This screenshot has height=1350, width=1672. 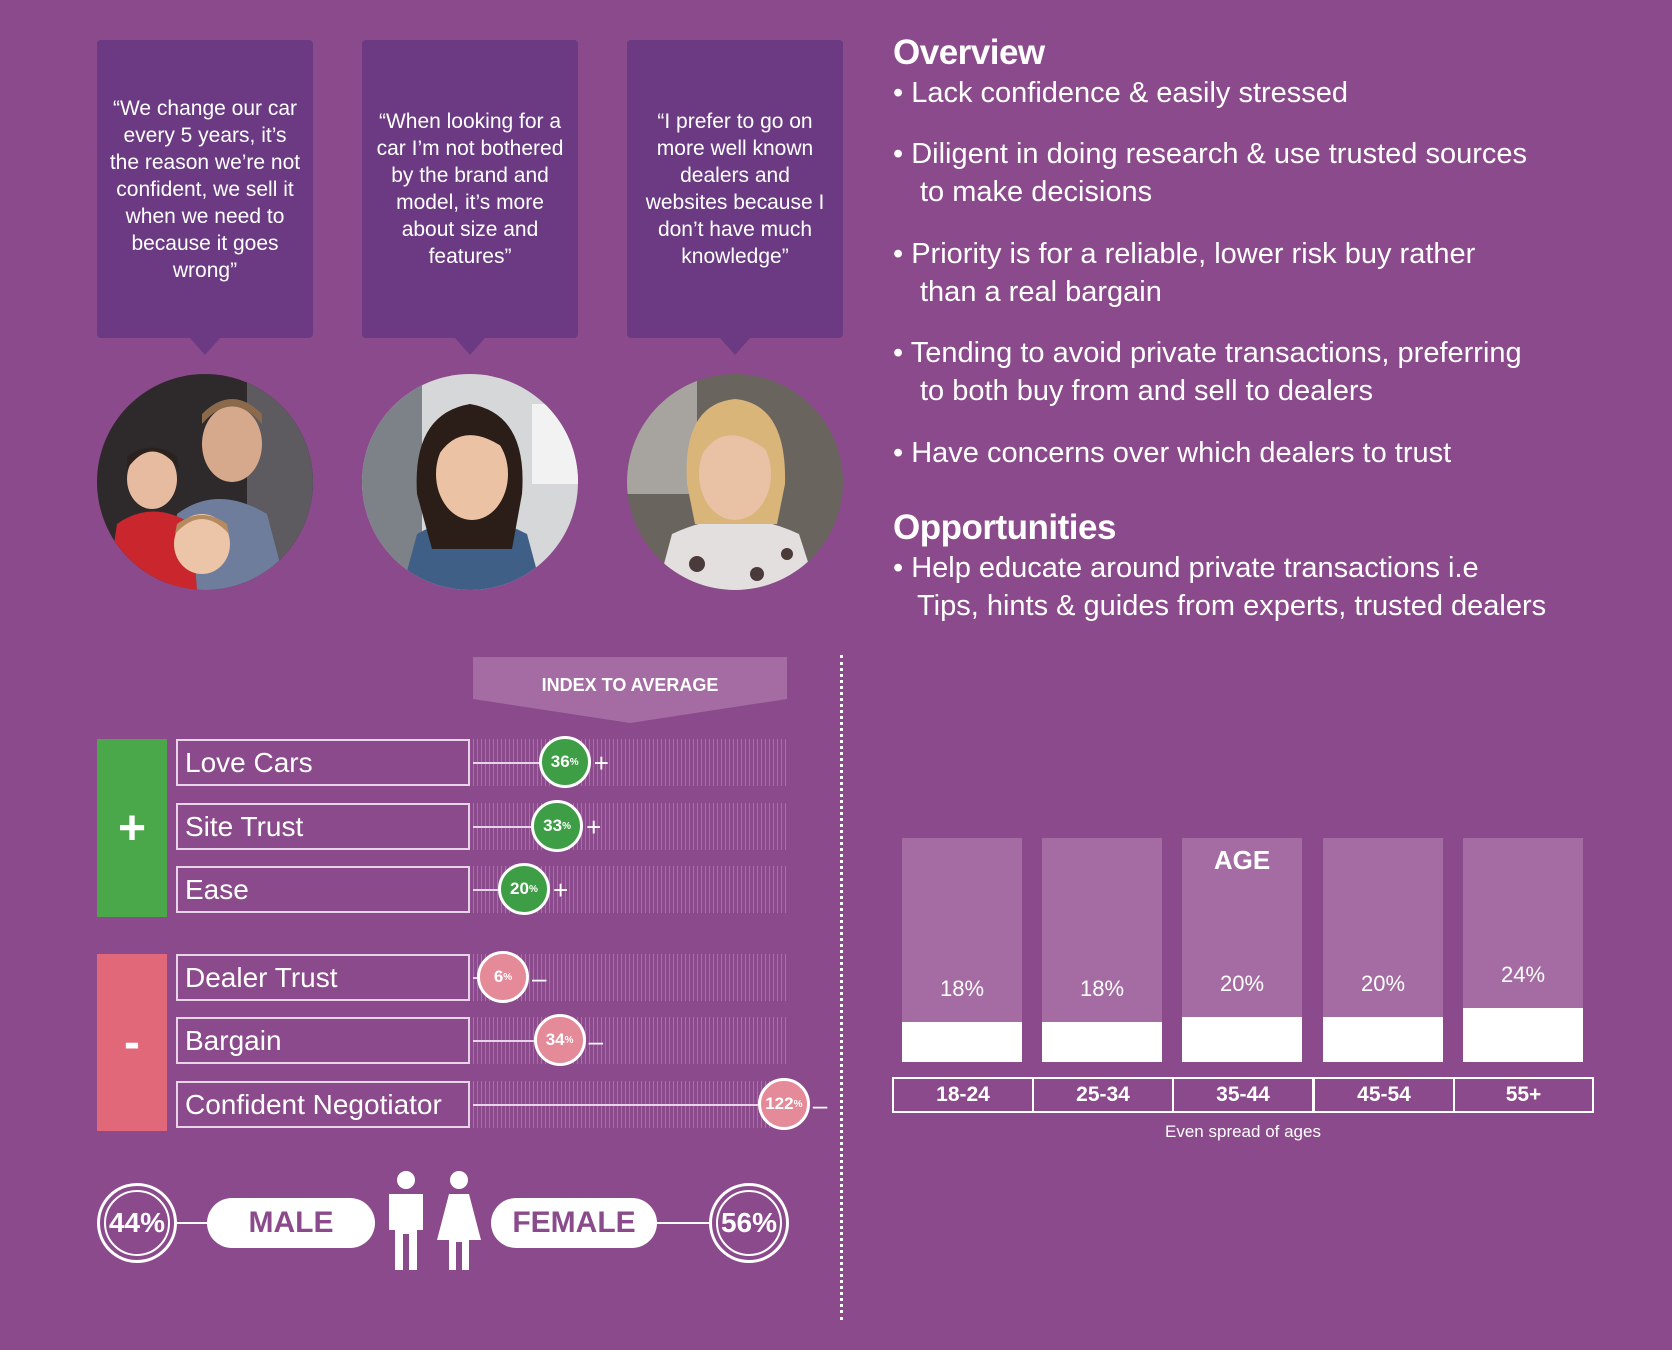 I want to click on index-value-dot: 36%, so click(x=564, y=762).